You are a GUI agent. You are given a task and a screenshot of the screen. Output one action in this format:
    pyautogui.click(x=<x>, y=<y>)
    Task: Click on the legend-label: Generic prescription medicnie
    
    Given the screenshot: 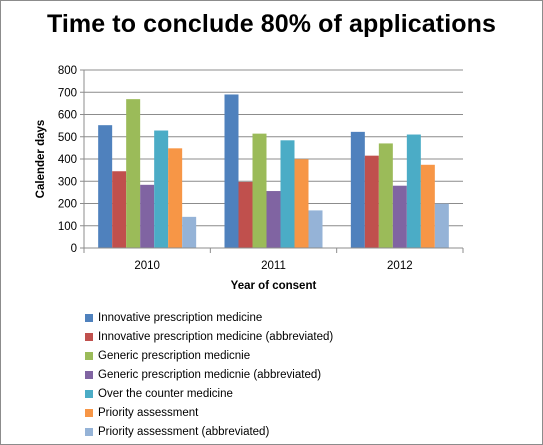 What is the action you would take?
    pyautogui.click(x=174, y=355)
    